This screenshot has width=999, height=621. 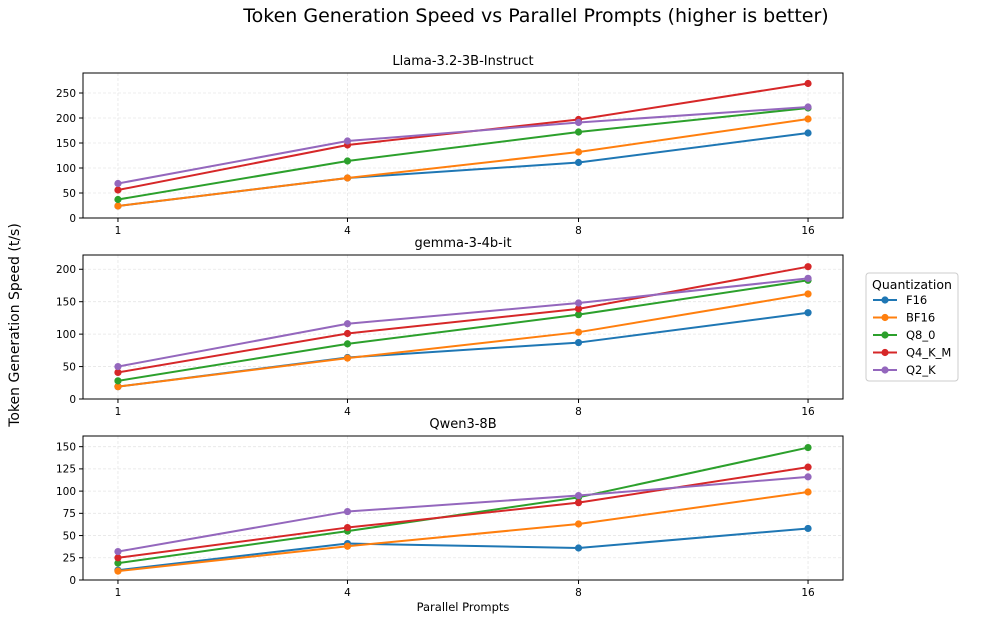 What do you see at coordinates (66, 94) in the screenshot?
I see `y-tick-label: 250` at bounding box center [66, 94].